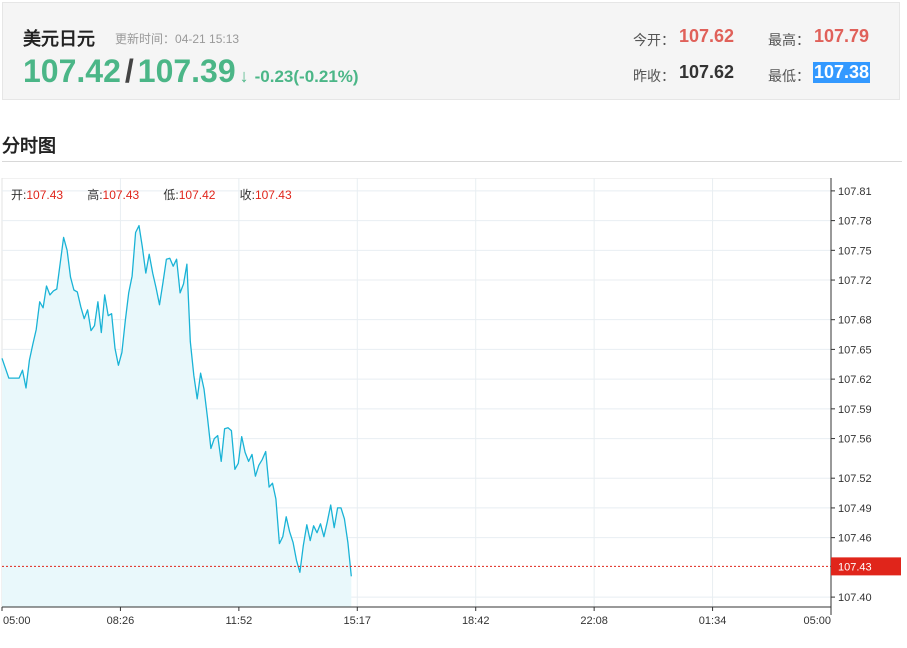 Image resolution: width=907 pixels, height=648 pixels. I want to click on high-label: 最高：, so click(789, 40).